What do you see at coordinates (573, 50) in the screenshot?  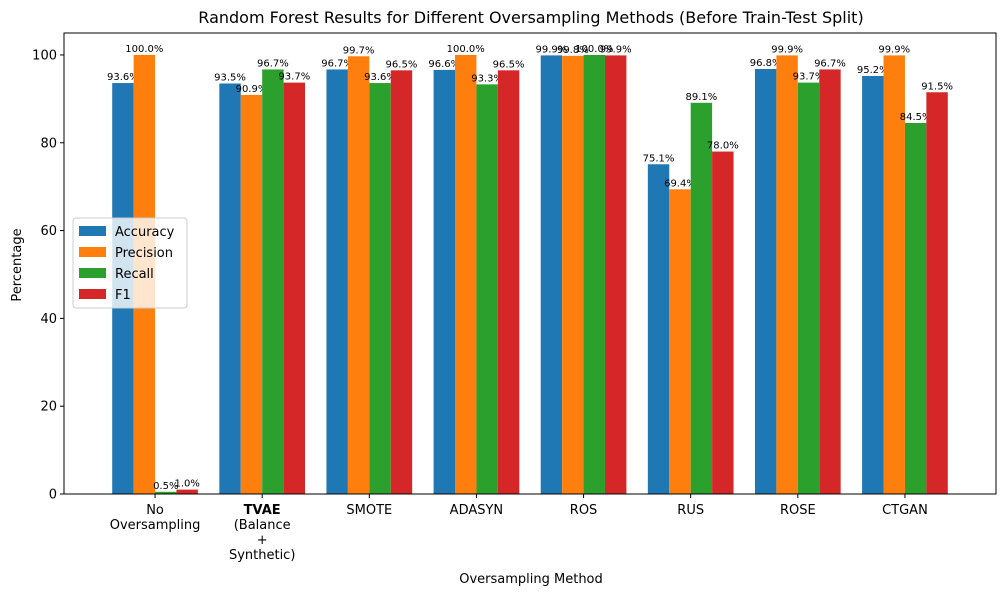 I see `data-label: 99.8%` at bounding box center [573, 50].